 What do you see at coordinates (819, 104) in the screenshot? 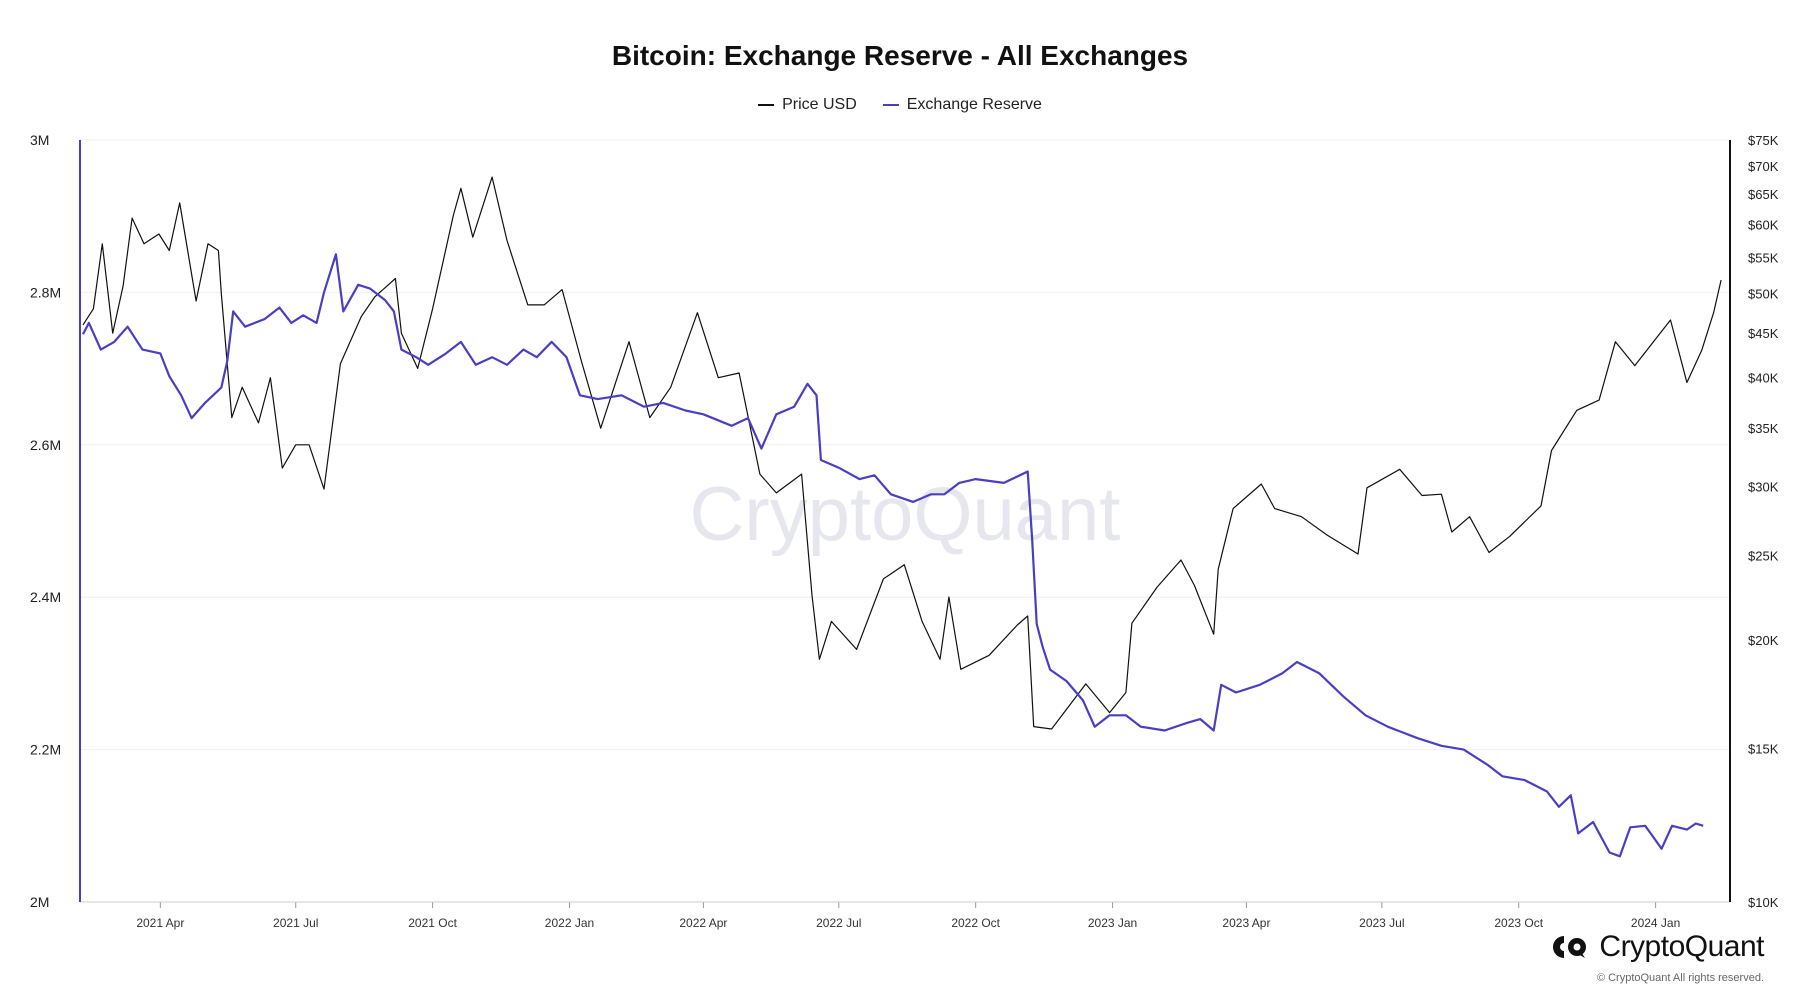
I see `legend-label-price: Price USD` at bounding box center [819, 104].